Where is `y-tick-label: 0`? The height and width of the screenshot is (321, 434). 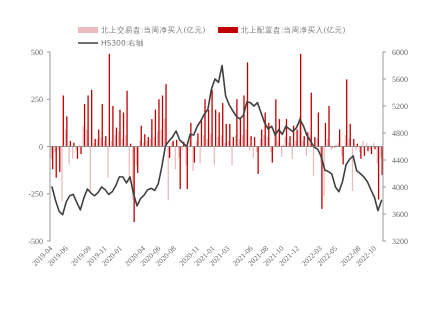
y-tick-label: 0 is located at coordinates (41, 147).